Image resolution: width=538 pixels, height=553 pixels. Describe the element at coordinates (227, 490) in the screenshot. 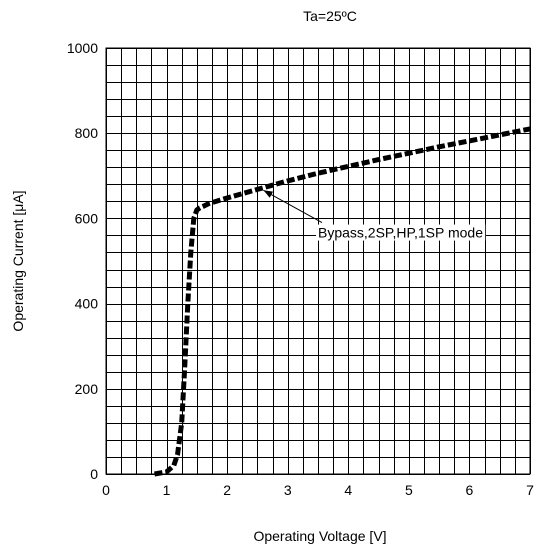

I see `x-tick-label: 2` at that location.